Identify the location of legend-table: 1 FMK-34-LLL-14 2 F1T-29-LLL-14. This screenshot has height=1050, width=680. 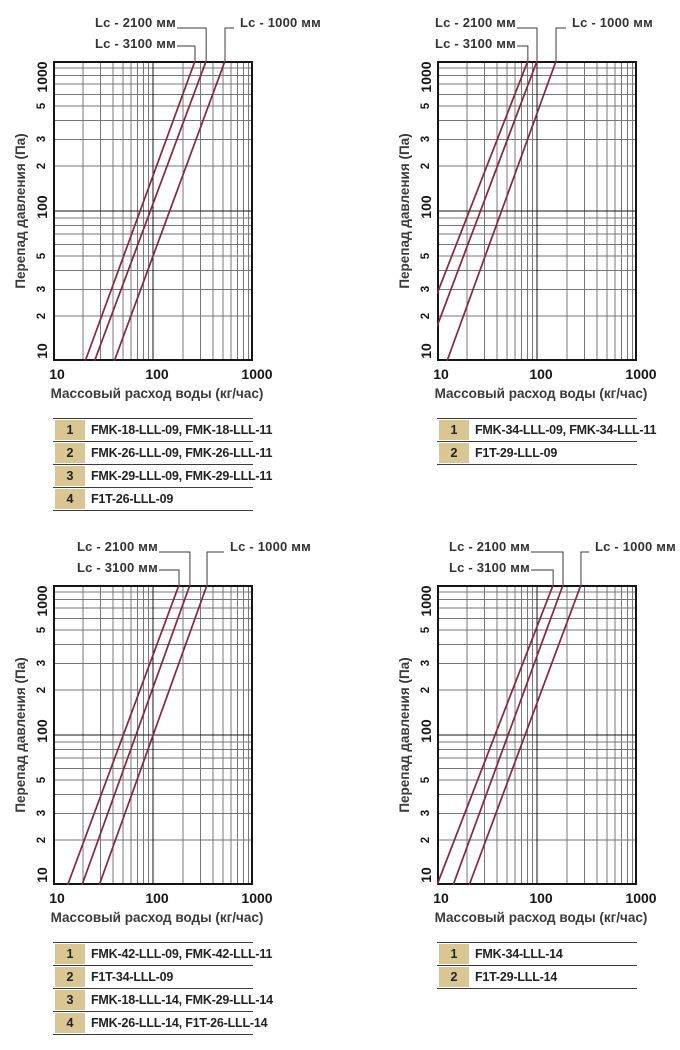
(537, 965).